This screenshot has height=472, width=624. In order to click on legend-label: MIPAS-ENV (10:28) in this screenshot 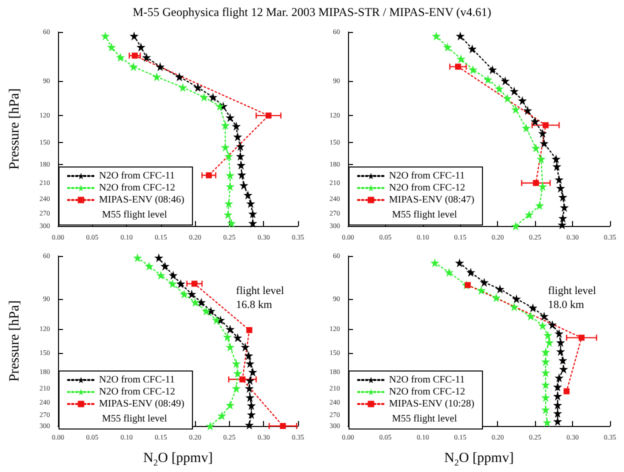, I will do `click(431, 404)`.